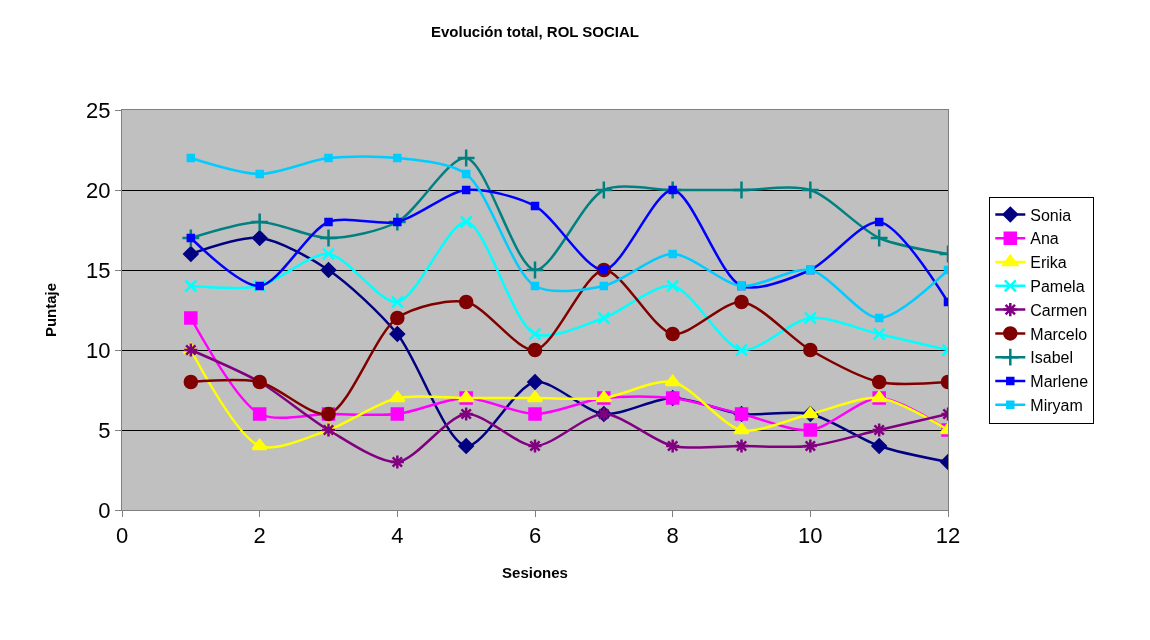 This screenshot has width=1150, height=640. What do you see at coordinates (672, 536) in the screenshot?
I see `x-tick-label: 8` at bounding box center [672, 536].